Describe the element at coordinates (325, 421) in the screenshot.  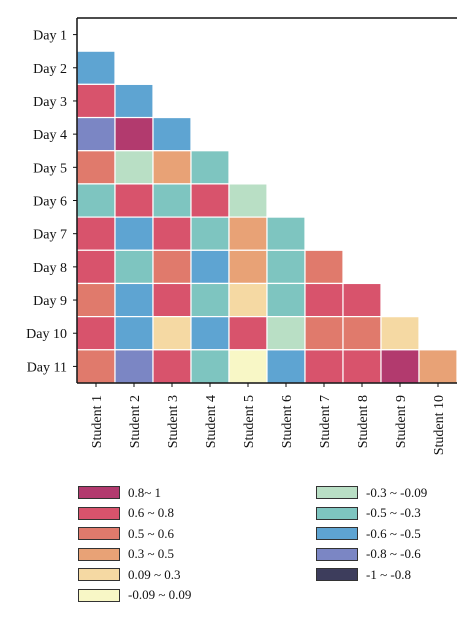
I see `x-tick-label: Student 7` at that location.